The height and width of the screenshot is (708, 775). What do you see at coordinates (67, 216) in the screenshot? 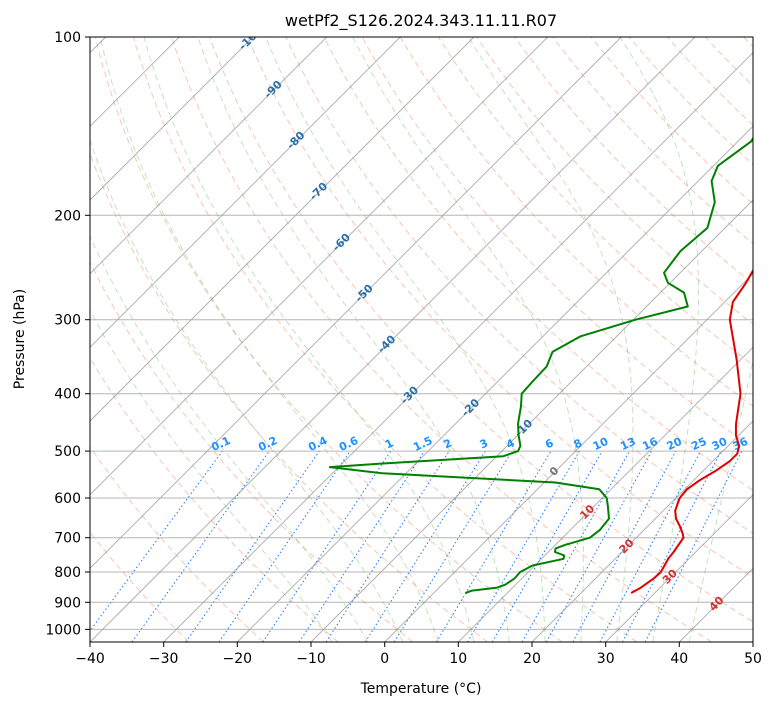
I see `y-tick-label: 200` at bounding box center [67, 216].